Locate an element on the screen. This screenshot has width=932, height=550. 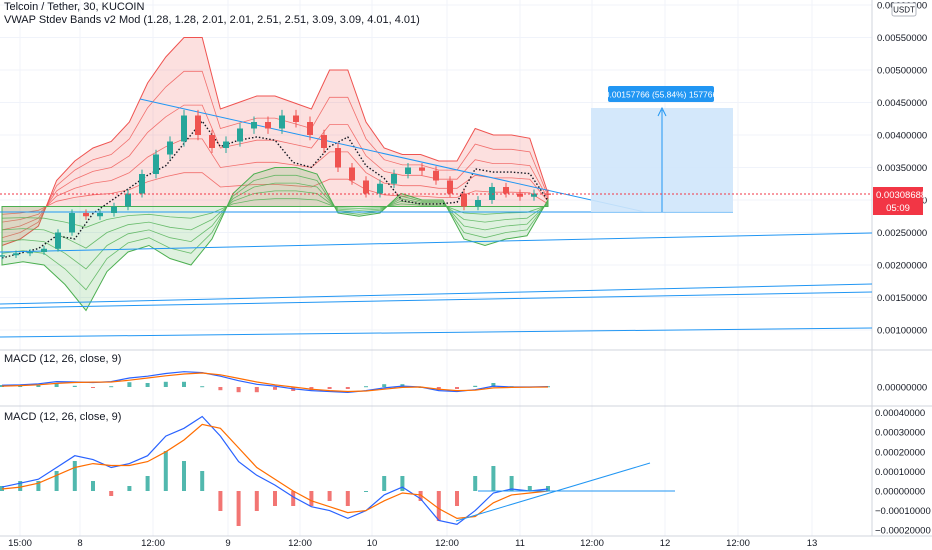
macd2-trendline is located at coordinates (553, 492).